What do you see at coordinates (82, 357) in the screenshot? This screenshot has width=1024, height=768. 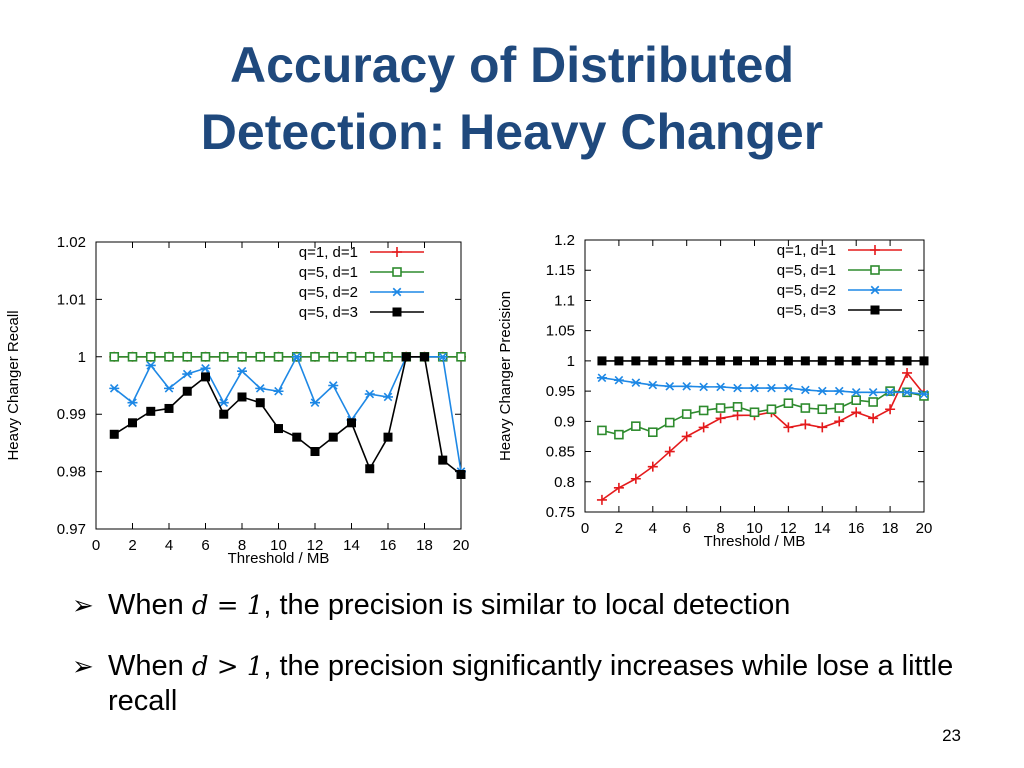 I see `y-tick-label: 1` at bounding box center [82, 357].